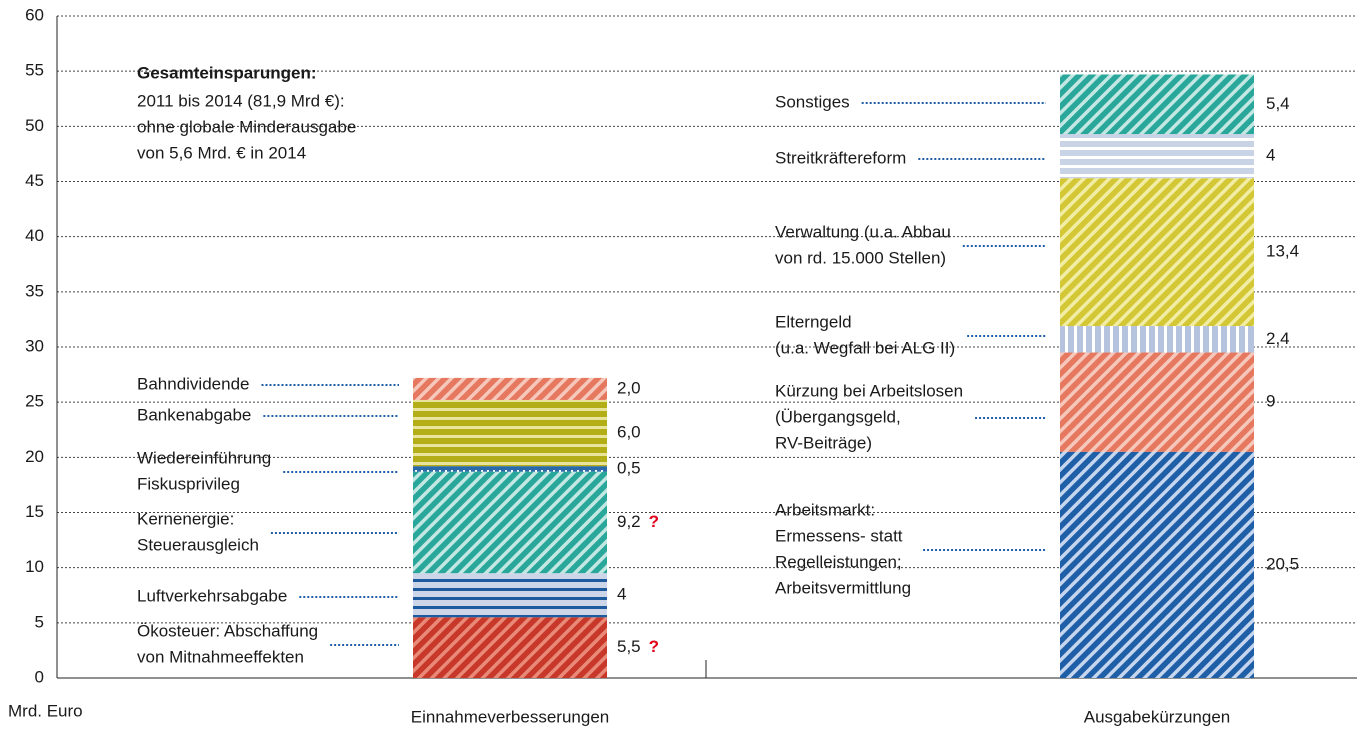  I want to click on segment-label: Fiskusprivileg, so click(188, 483).